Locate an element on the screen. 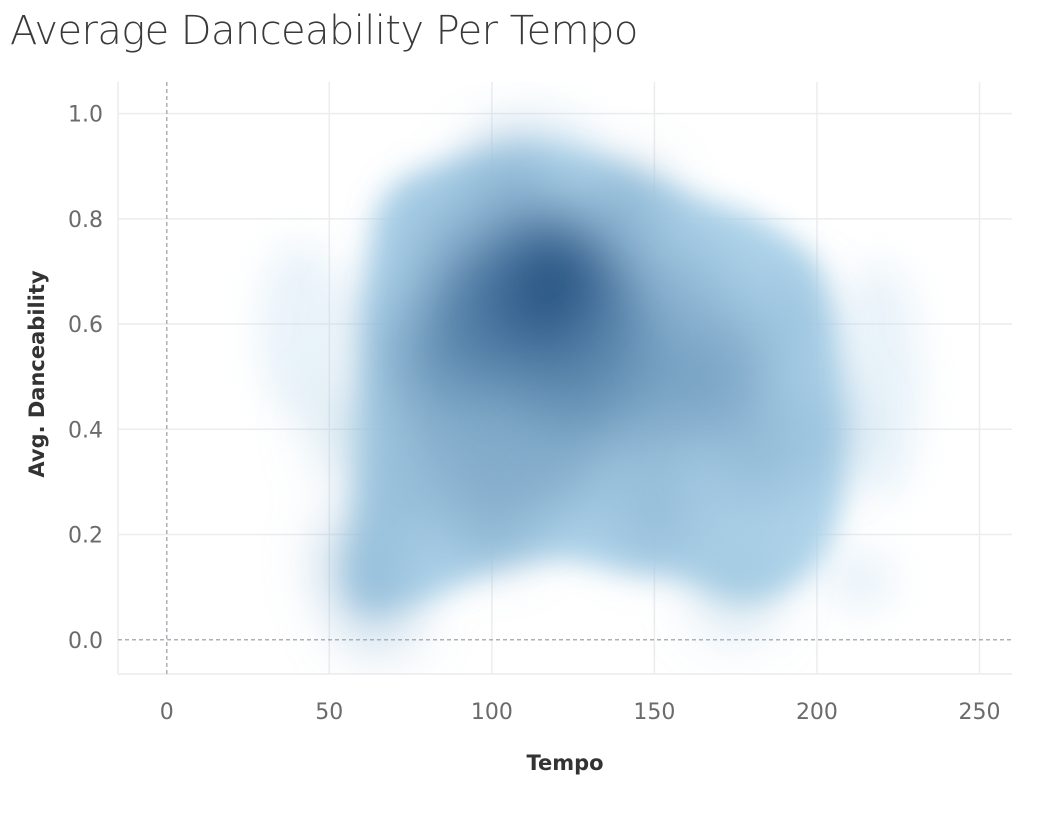 This screenshot has height=828, width=1064. x-tick-label: 150 is located at coordinates (654, 712).